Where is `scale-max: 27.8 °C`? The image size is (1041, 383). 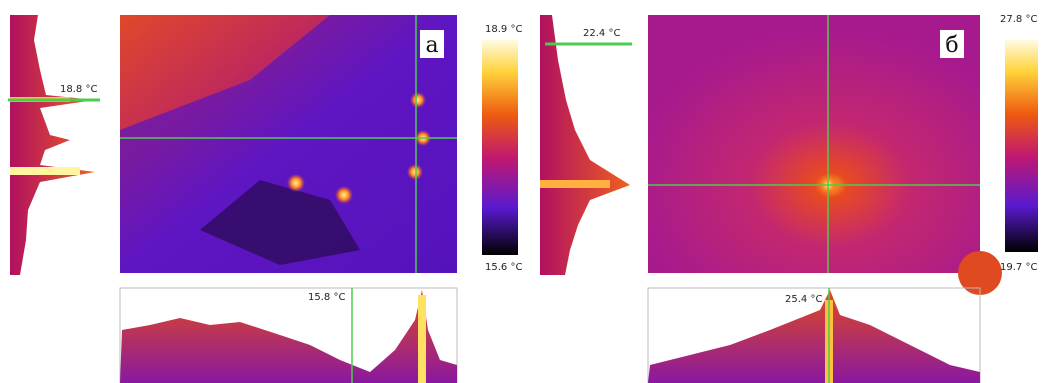 scale-max: 27.8 °C is located at coordinates (1018, 19).